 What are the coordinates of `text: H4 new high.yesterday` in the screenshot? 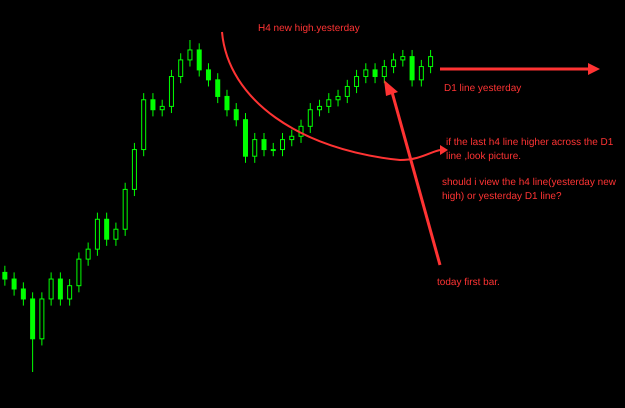 It's located at (309, 29).